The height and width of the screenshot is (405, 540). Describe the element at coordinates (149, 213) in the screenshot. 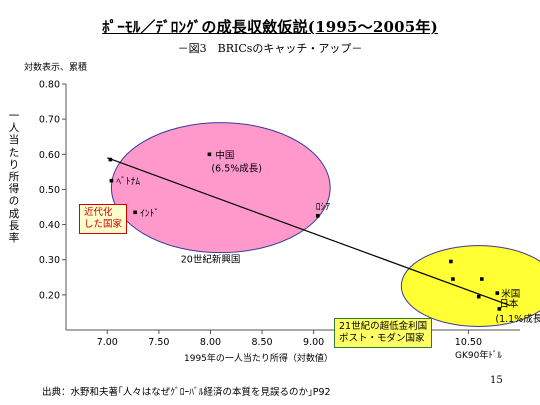

I see `point-label-2: ｲﾝﾄﾞ` at that location.